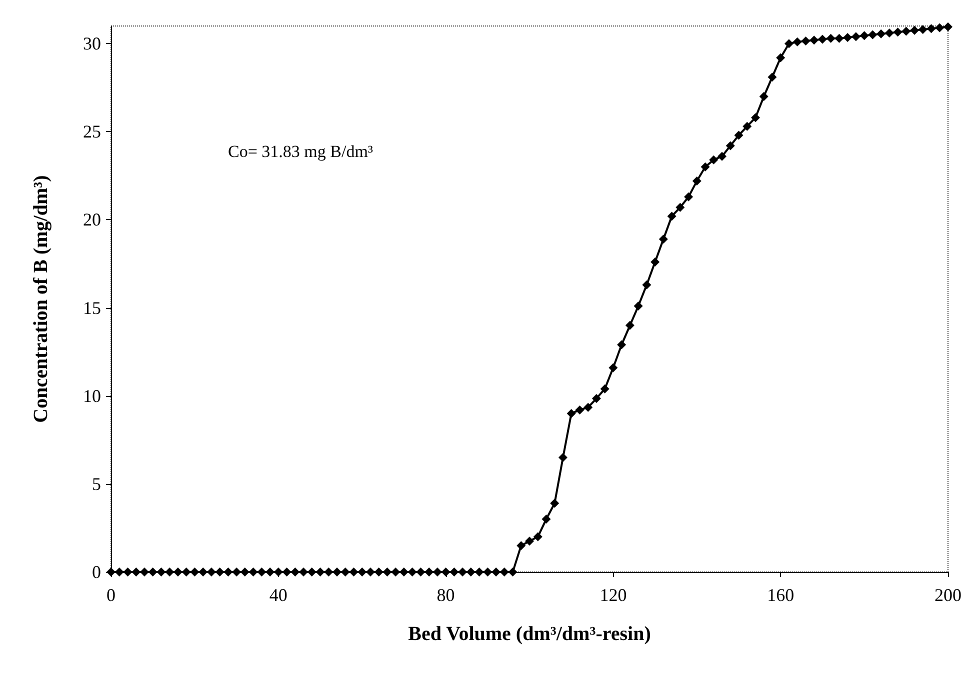 This screenshot has width=978, height=681. I want to click on x-tick-label: 80, so click(445, 595).